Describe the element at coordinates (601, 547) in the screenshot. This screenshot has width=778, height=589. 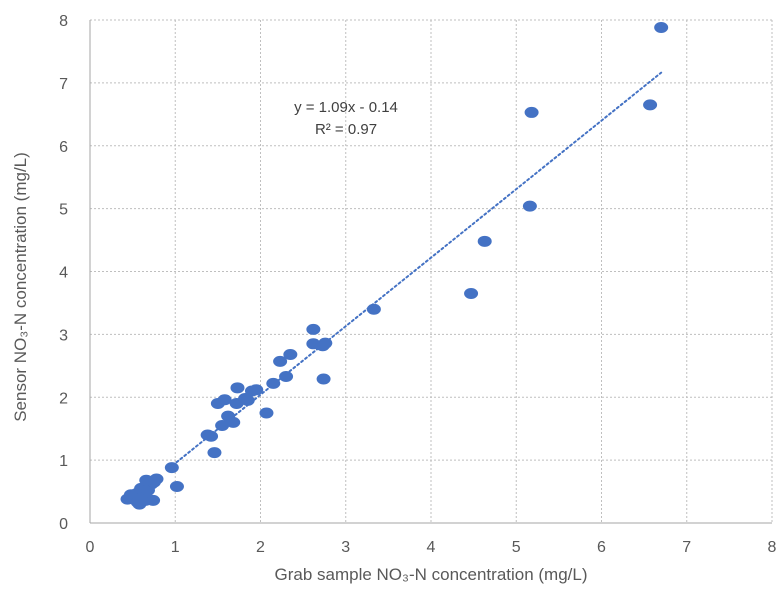
I see `x-tick-label: 6` at that location.